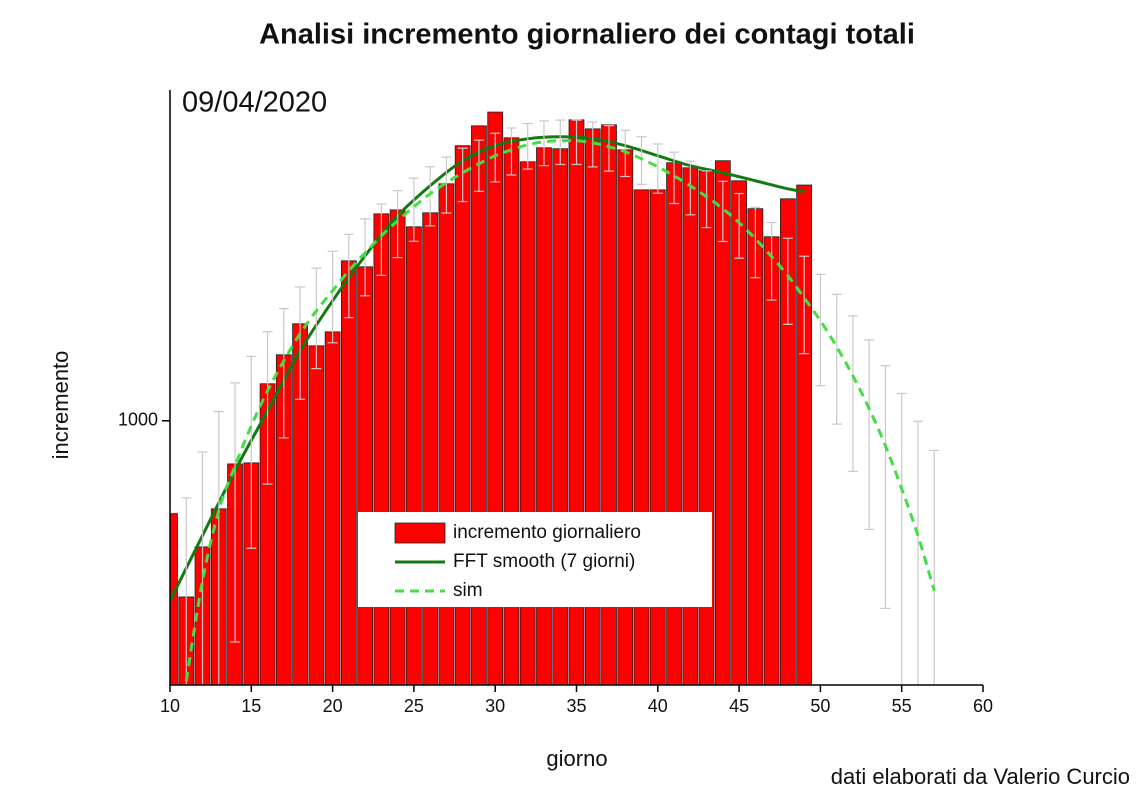  What do you see at coordinates (420, 533) in the screenshot?
I see `legend-swatch` at bounding box center [420, 533].